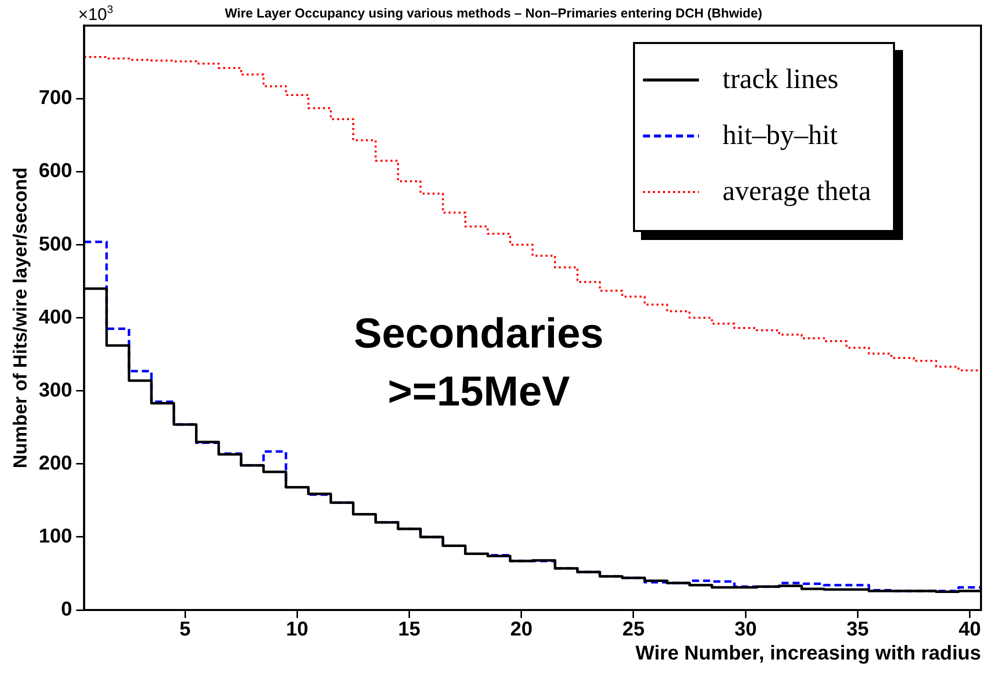  I want to click on x-tick-label: 35, so click(857, 629).